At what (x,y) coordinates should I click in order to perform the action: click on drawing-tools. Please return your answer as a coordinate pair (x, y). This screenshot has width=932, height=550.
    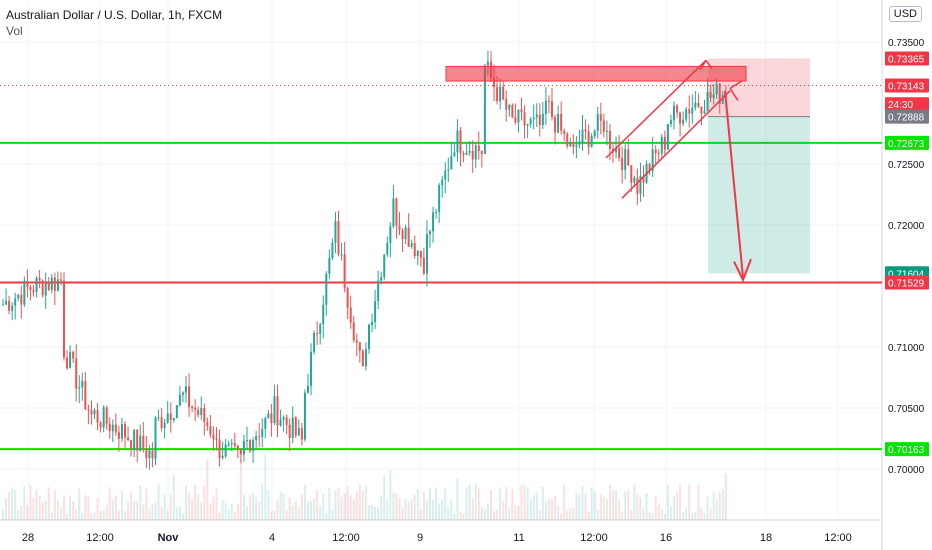
    Looking at the image, I should click on (598, 171).